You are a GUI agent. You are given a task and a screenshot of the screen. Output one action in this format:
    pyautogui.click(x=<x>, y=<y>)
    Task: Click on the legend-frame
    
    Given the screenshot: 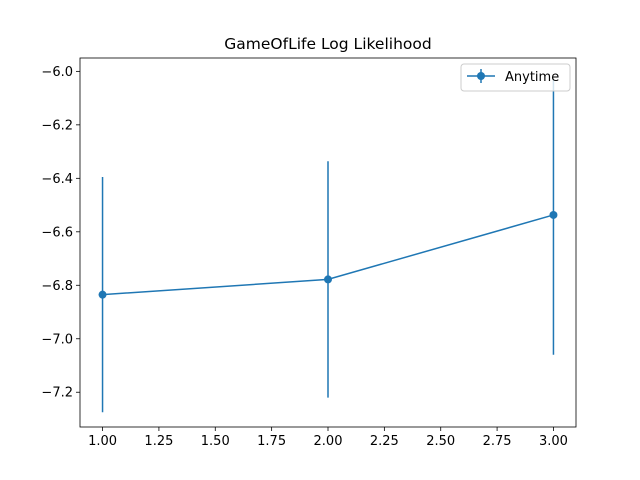 What is the action you would take?
    pyautogui.click(x=515, y=77)
    